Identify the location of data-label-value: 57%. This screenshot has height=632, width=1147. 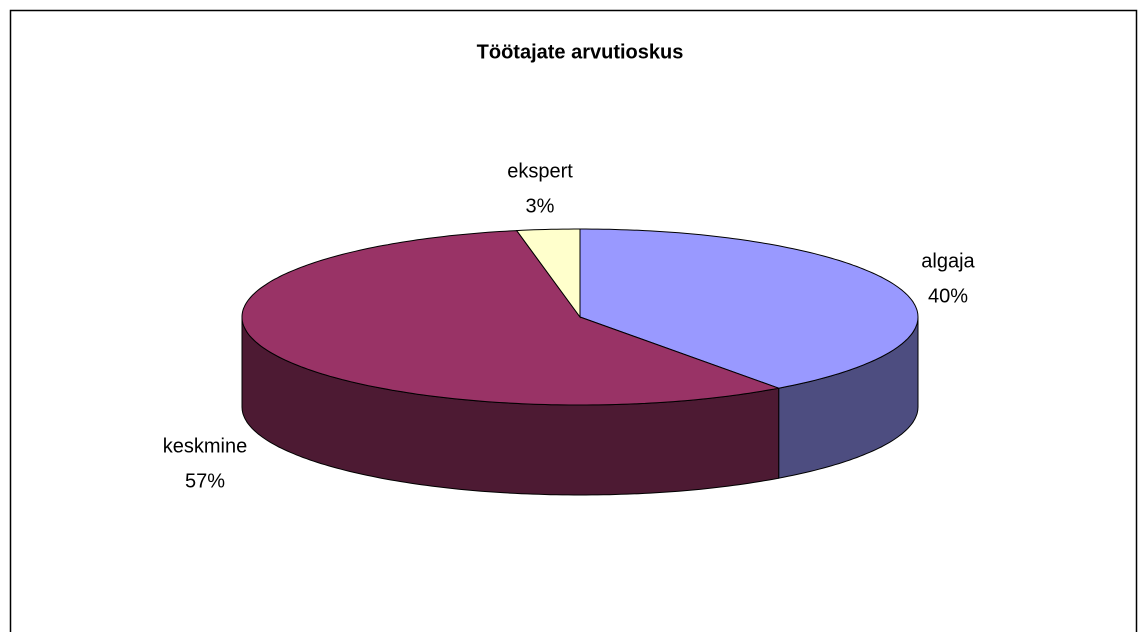
(205, 481).